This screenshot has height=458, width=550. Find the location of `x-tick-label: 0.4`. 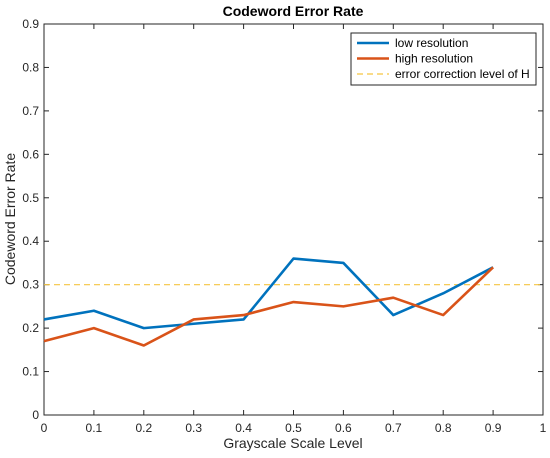

x-tick-label: 0.4 is located at coordinates (243, 428).